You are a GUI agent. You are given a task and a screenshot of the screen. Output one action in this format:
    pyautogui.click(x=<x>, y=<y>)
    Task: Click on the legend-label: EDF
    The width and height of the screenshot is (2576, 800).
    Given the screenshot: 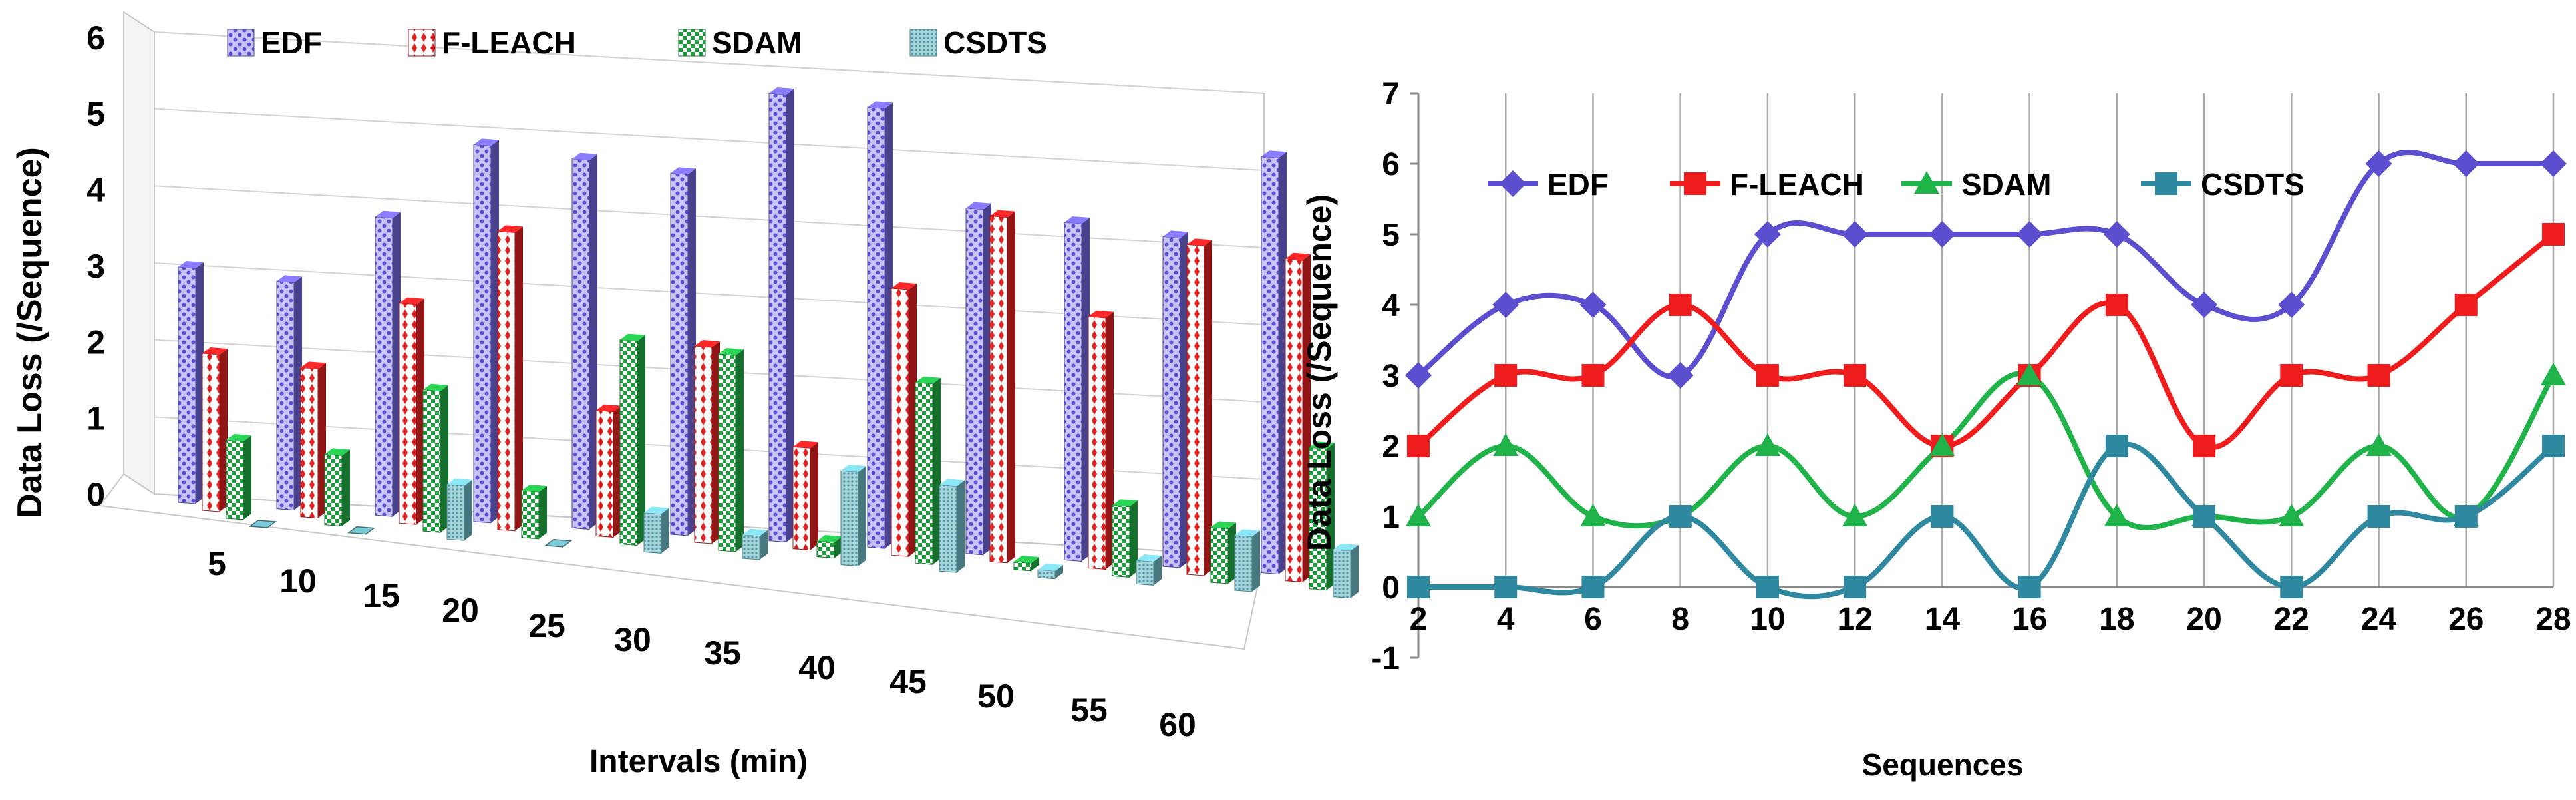 What is the action you would take?
    pyautogui.click(x=1578, y=184)
    